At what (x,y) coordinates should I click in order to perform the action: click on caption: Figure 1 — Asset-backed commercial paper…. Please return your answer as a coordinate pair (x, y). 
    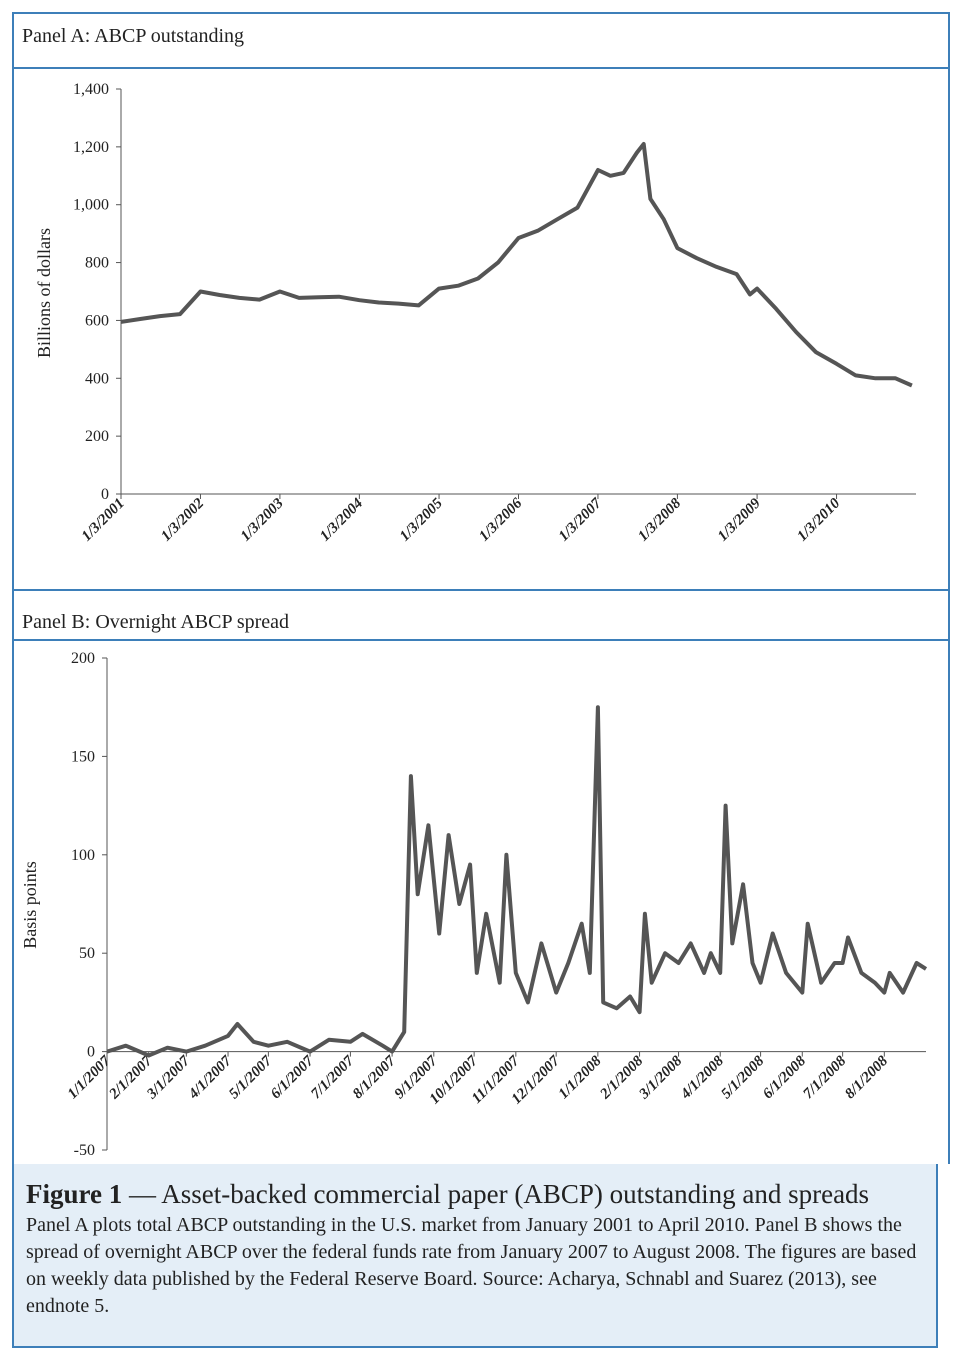
    Looking at the image, I should click on (475, 1256).